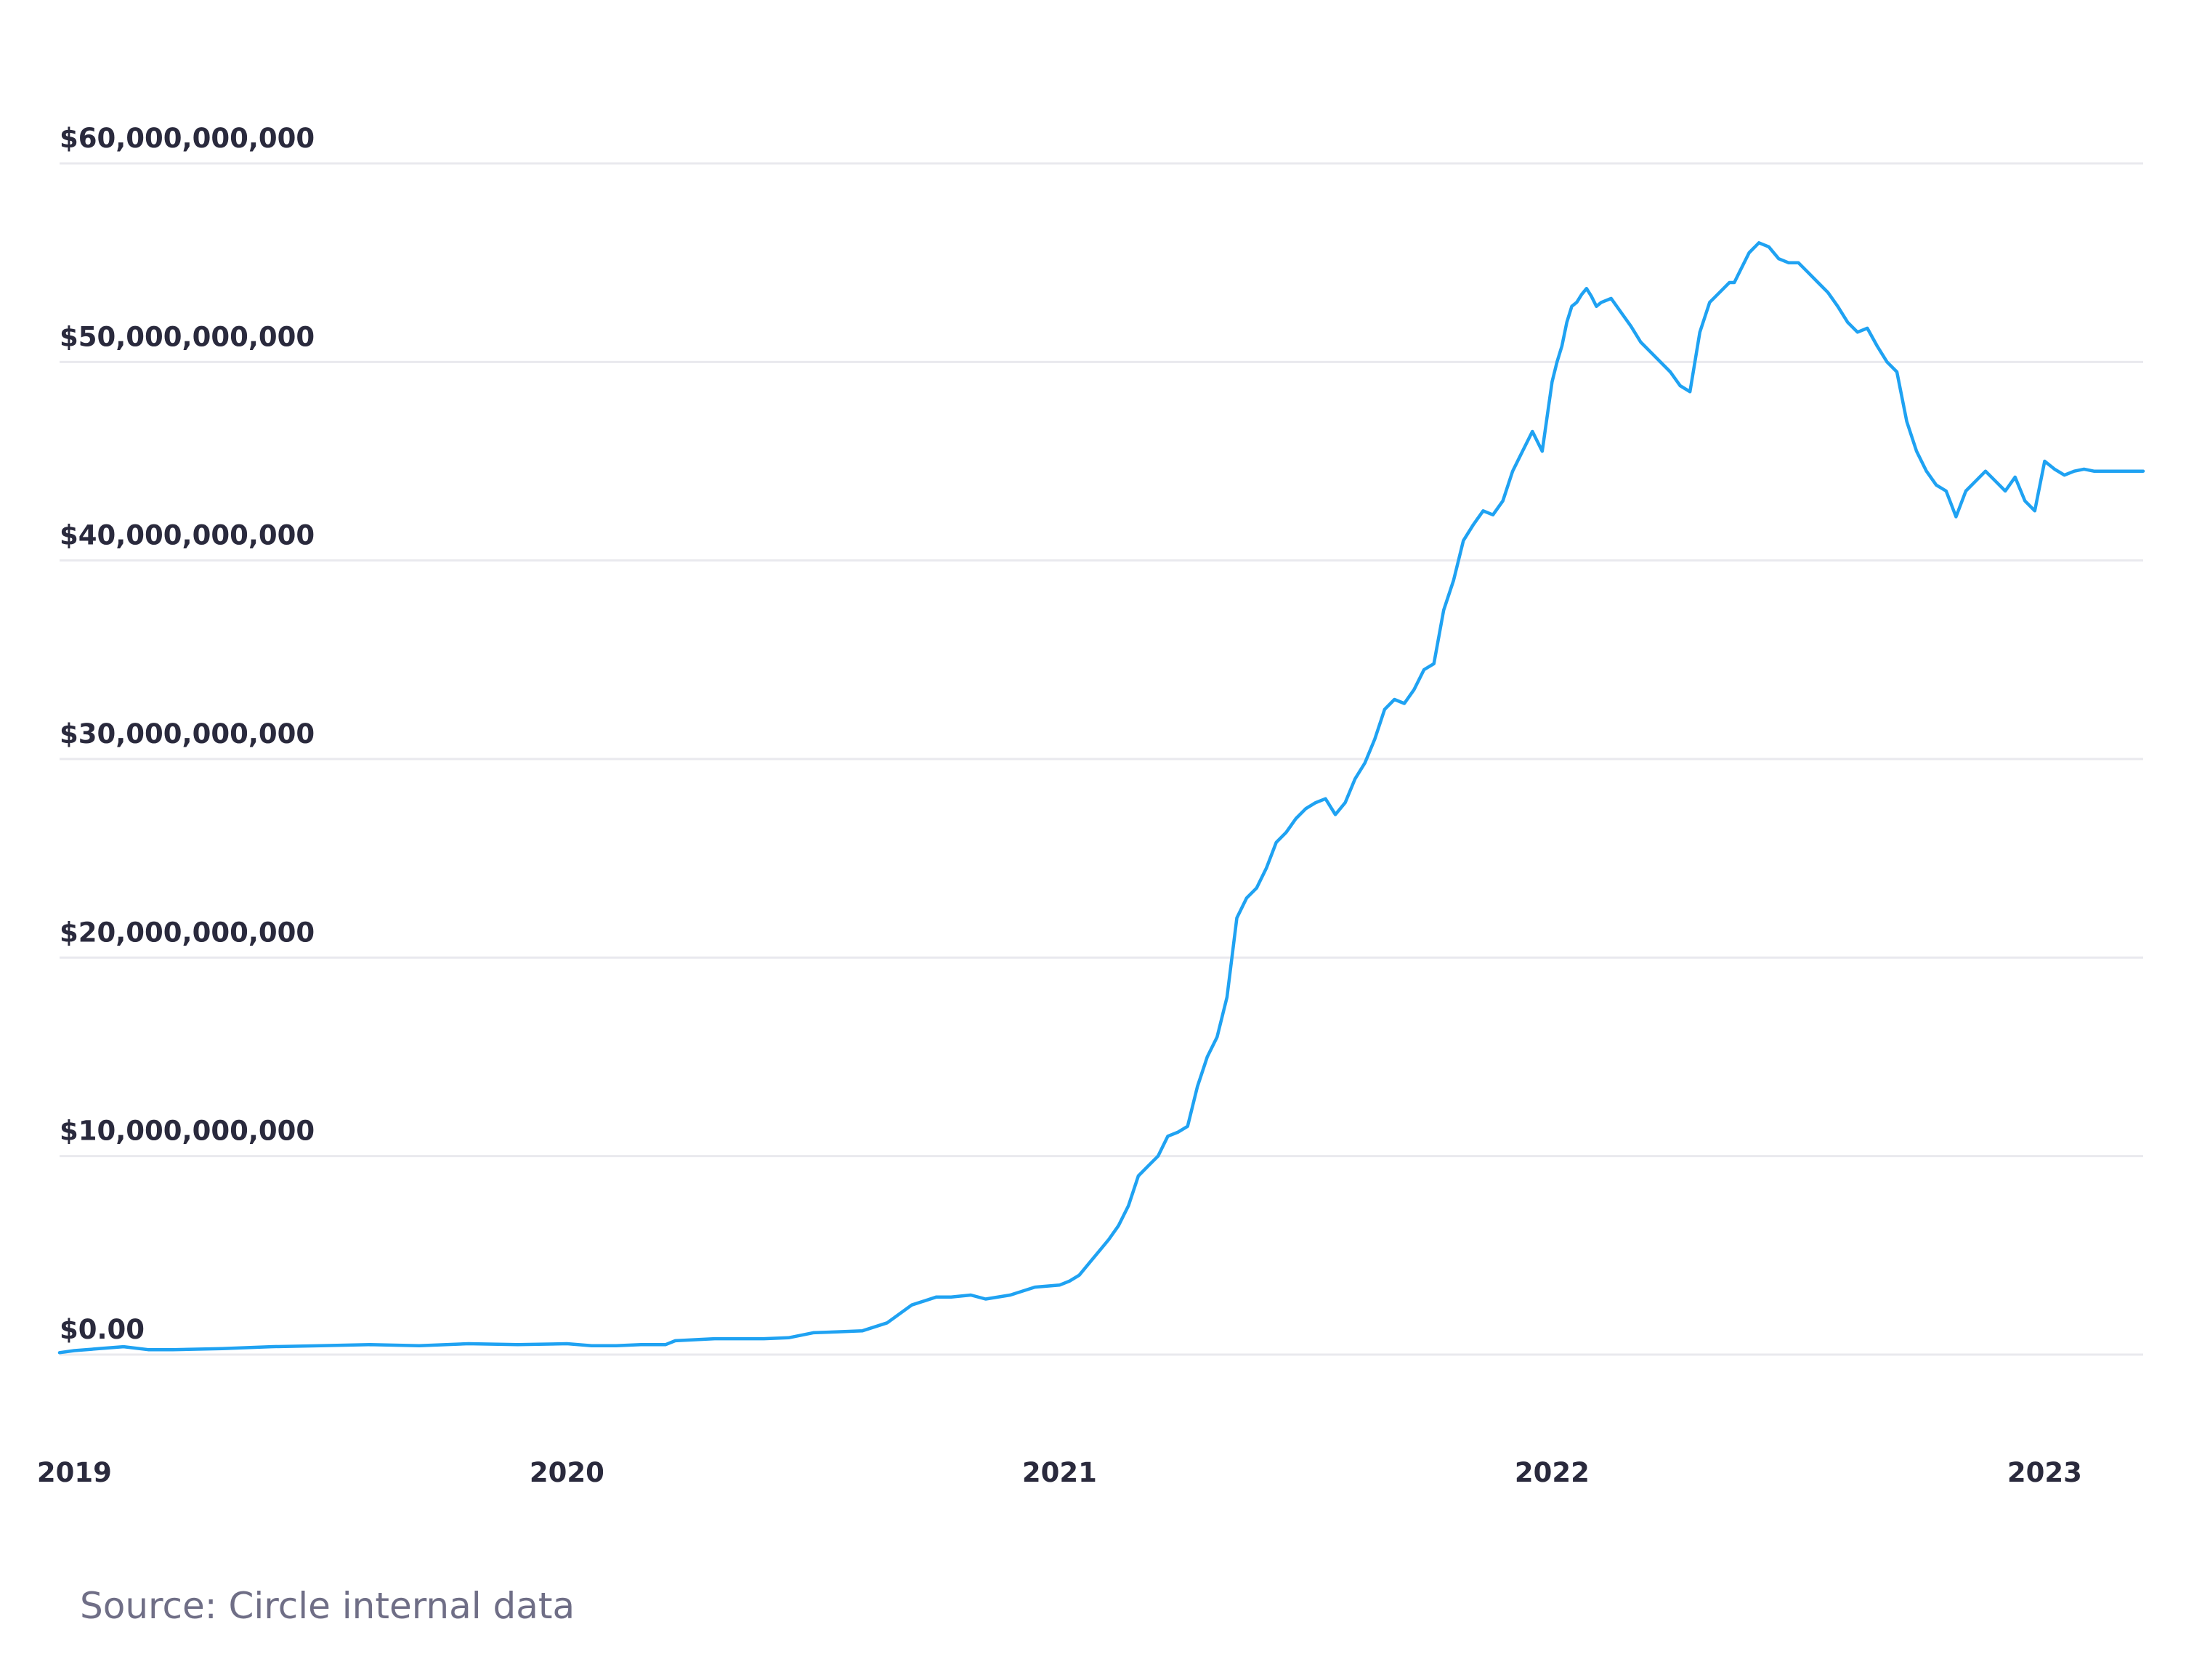 Image resolution: width=2210 pixels, height=1680 pixels. What do you see at coordinates (102, 1329) in the screenshot?
I see `y-tick-label: $0.00` at bounding box center [102, 1329].